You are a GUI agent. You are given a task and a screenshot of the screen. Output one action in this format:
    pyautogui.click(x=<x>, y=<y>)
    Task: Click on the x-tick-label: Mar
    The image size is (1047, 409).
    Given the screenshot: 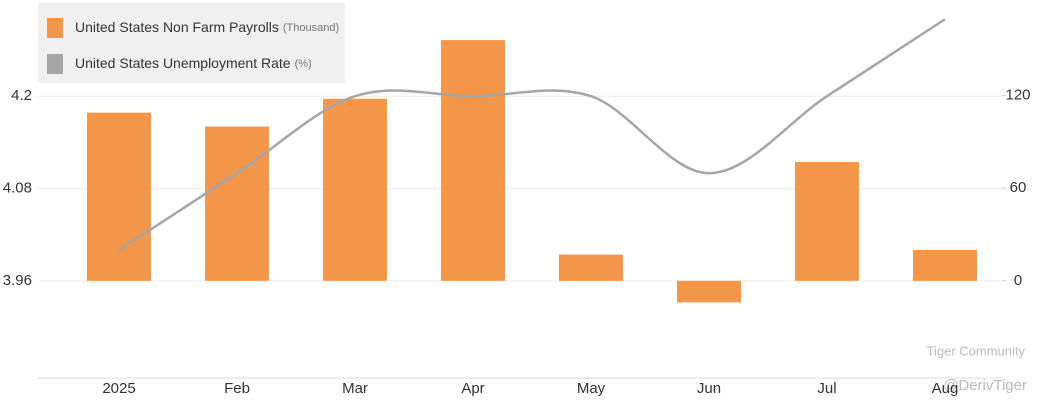 What is the action you would take?
    pyautogui.click(x=355, y=388)
    